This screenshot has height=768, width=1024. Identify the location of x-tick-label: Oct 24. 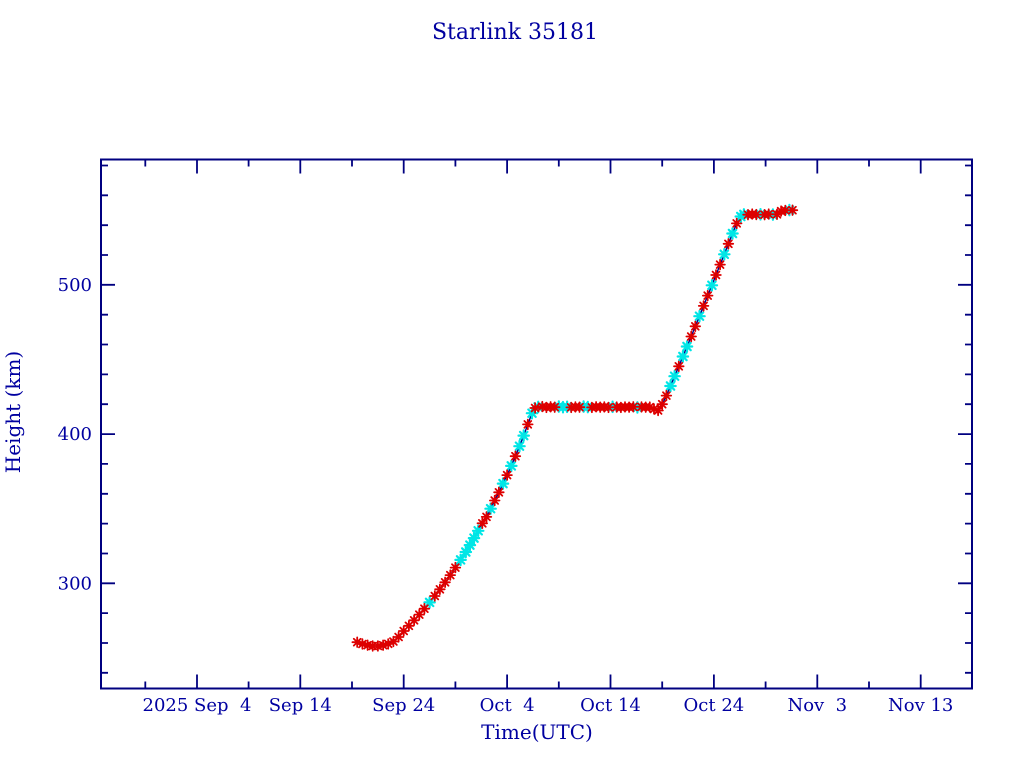
(714, 705).